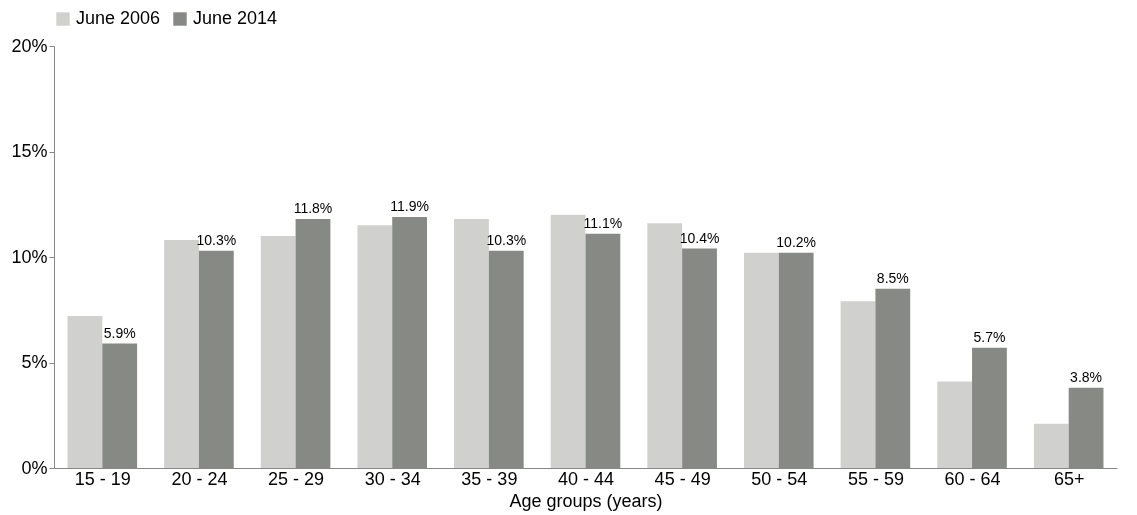 The width and height of the screenshot is (1137, 515). Describe the element at coordinates (409, 205) in the screenshot. I see `data-label: 11.9%` at that location.